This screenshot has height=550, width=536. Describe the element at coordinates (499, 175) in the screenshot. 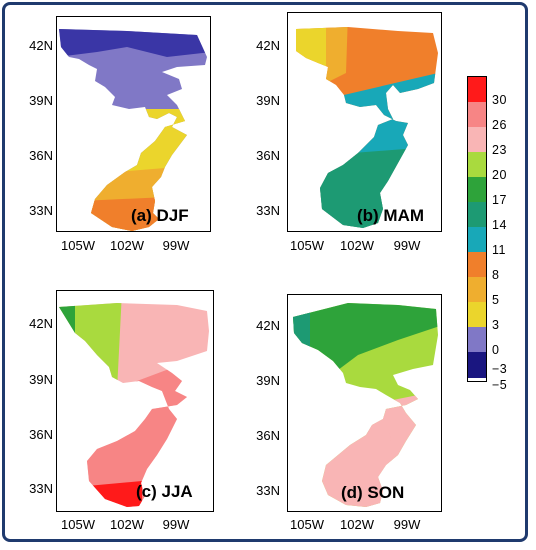

I see `colorbar-tick: 20` at that location.